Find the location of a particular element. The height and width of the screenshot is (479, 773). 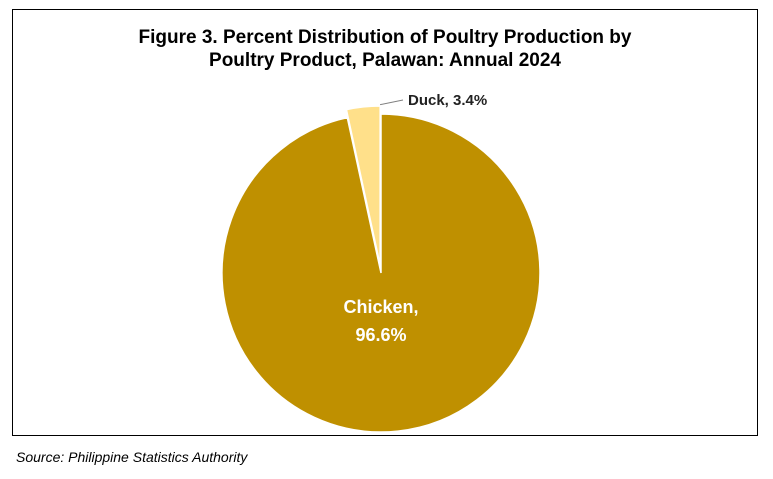

pie-slice-duck is located at coordinates (363, 185).